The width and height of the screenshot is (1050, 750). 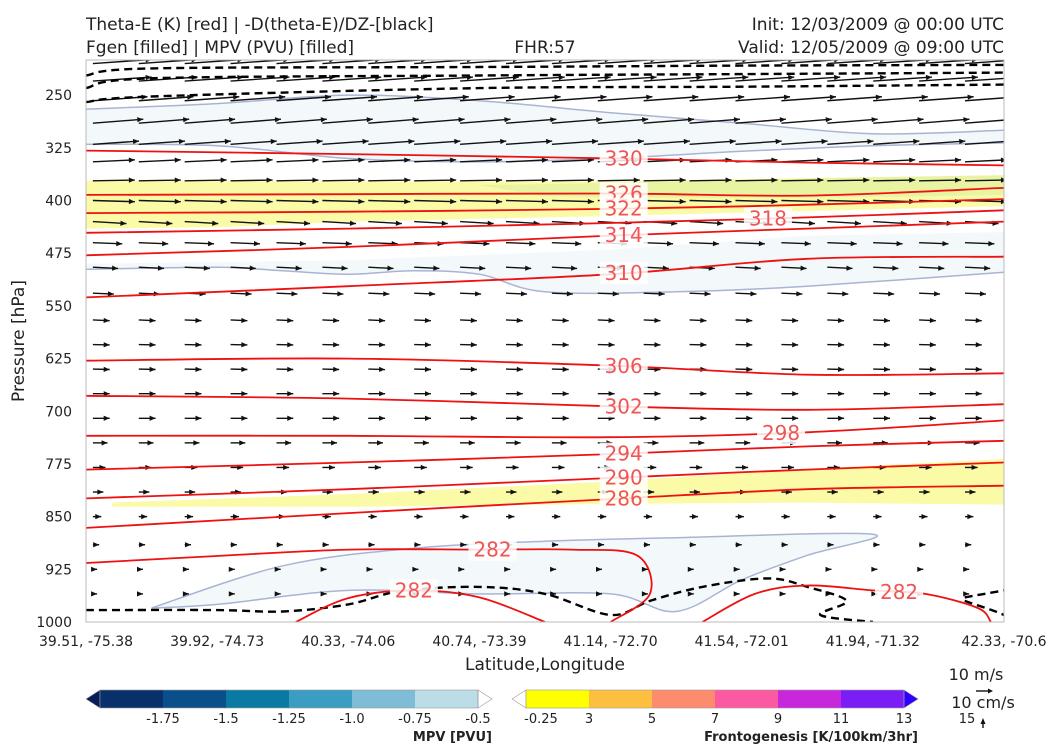 I want to click on y-tick-label: 325, so click(x=58, y=149).